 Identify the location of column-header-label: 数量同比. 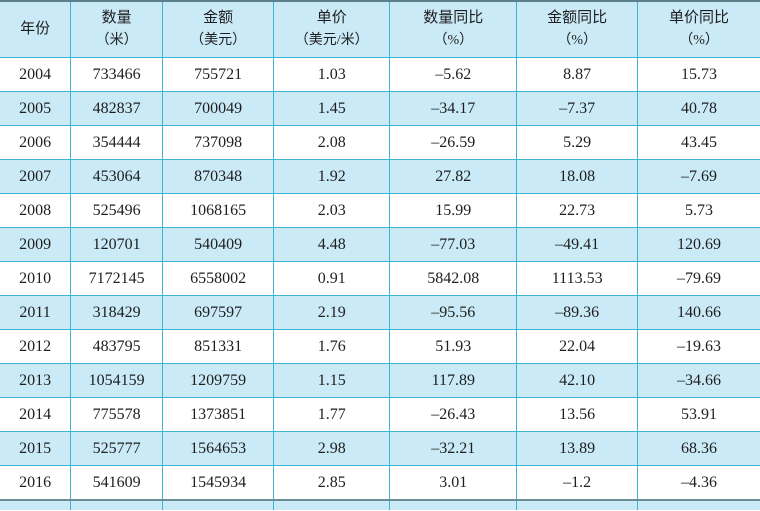
(453, 18).